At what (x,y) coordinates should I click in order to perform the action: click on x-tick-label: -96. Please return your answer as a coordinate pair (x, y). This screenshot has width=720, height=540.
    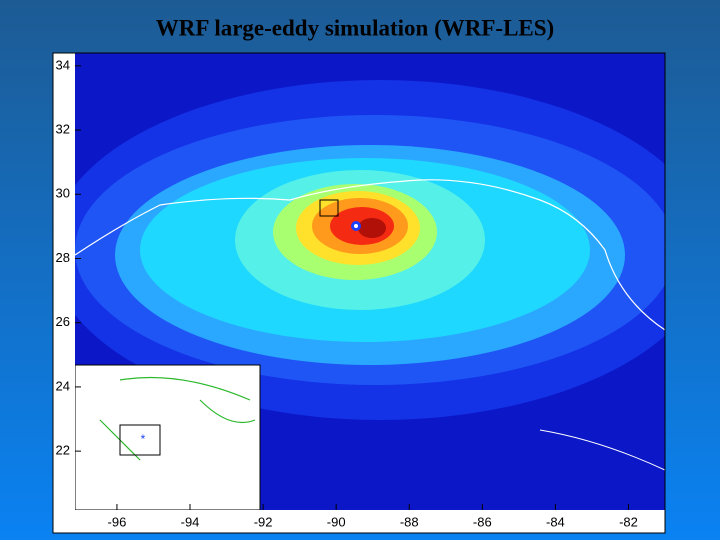
    Looking at the image, I should click on (117, 521).